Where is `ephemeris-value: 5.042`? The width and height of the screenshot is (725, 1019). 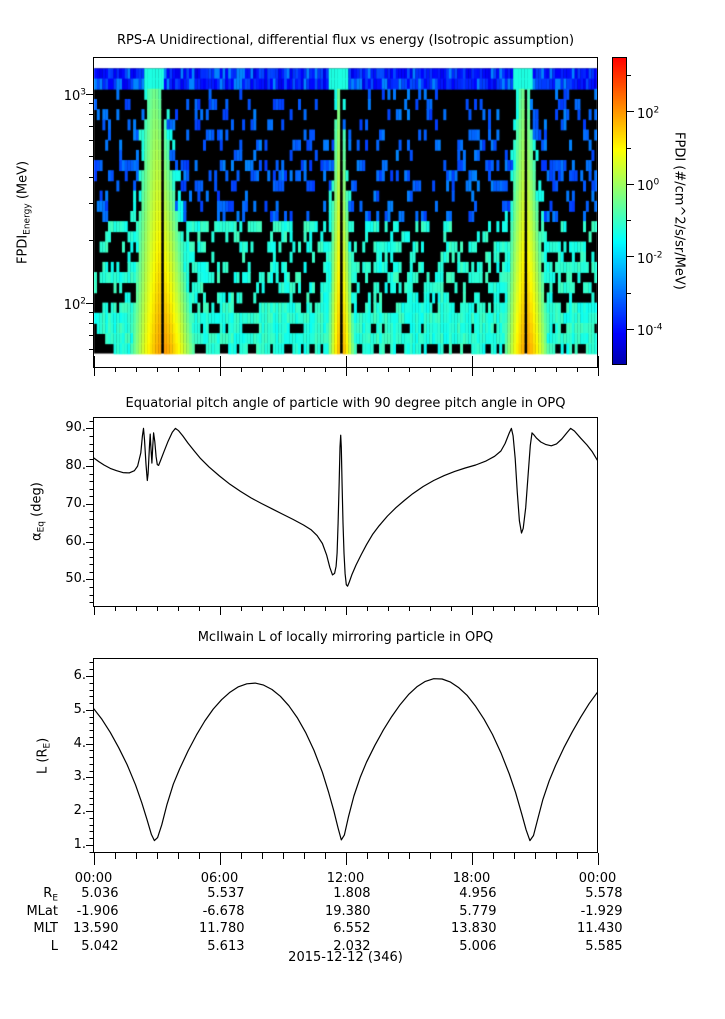
ephemeris-value: 5.042 is located at coordinates (100, 946).